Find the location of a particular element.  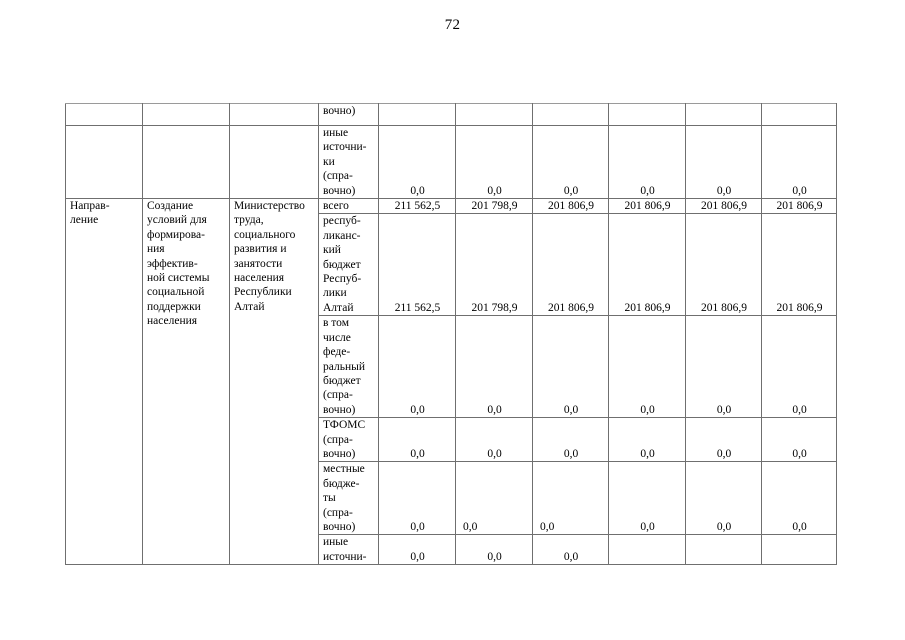

source-line: кий is located at coordinates (332, 250).